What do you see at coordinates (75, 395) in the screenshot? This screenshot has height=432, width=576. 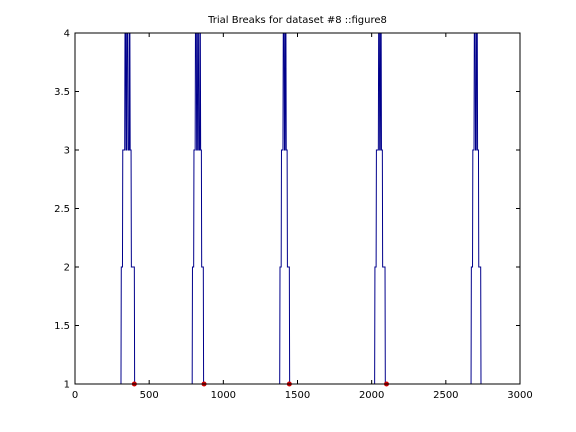 I see `x-tick-label: 0` at bounding box center [75, 395].